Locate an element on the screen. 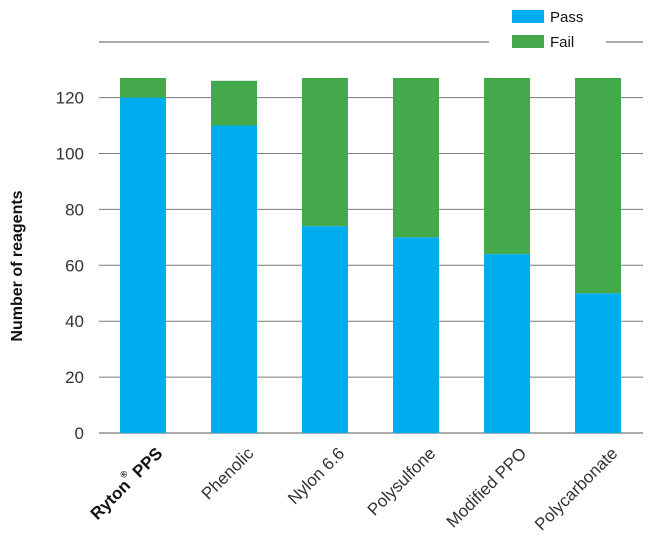  bar-pass-ryton-pps is located at coordinates (143, 265).